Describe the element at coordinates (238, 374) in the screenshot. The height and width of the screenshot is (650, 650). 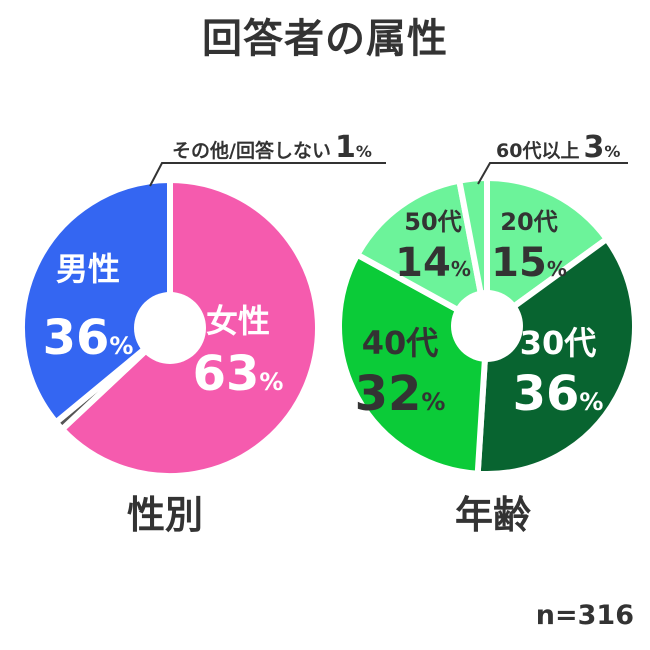
I see `gender-female-value: 63%` at that location.